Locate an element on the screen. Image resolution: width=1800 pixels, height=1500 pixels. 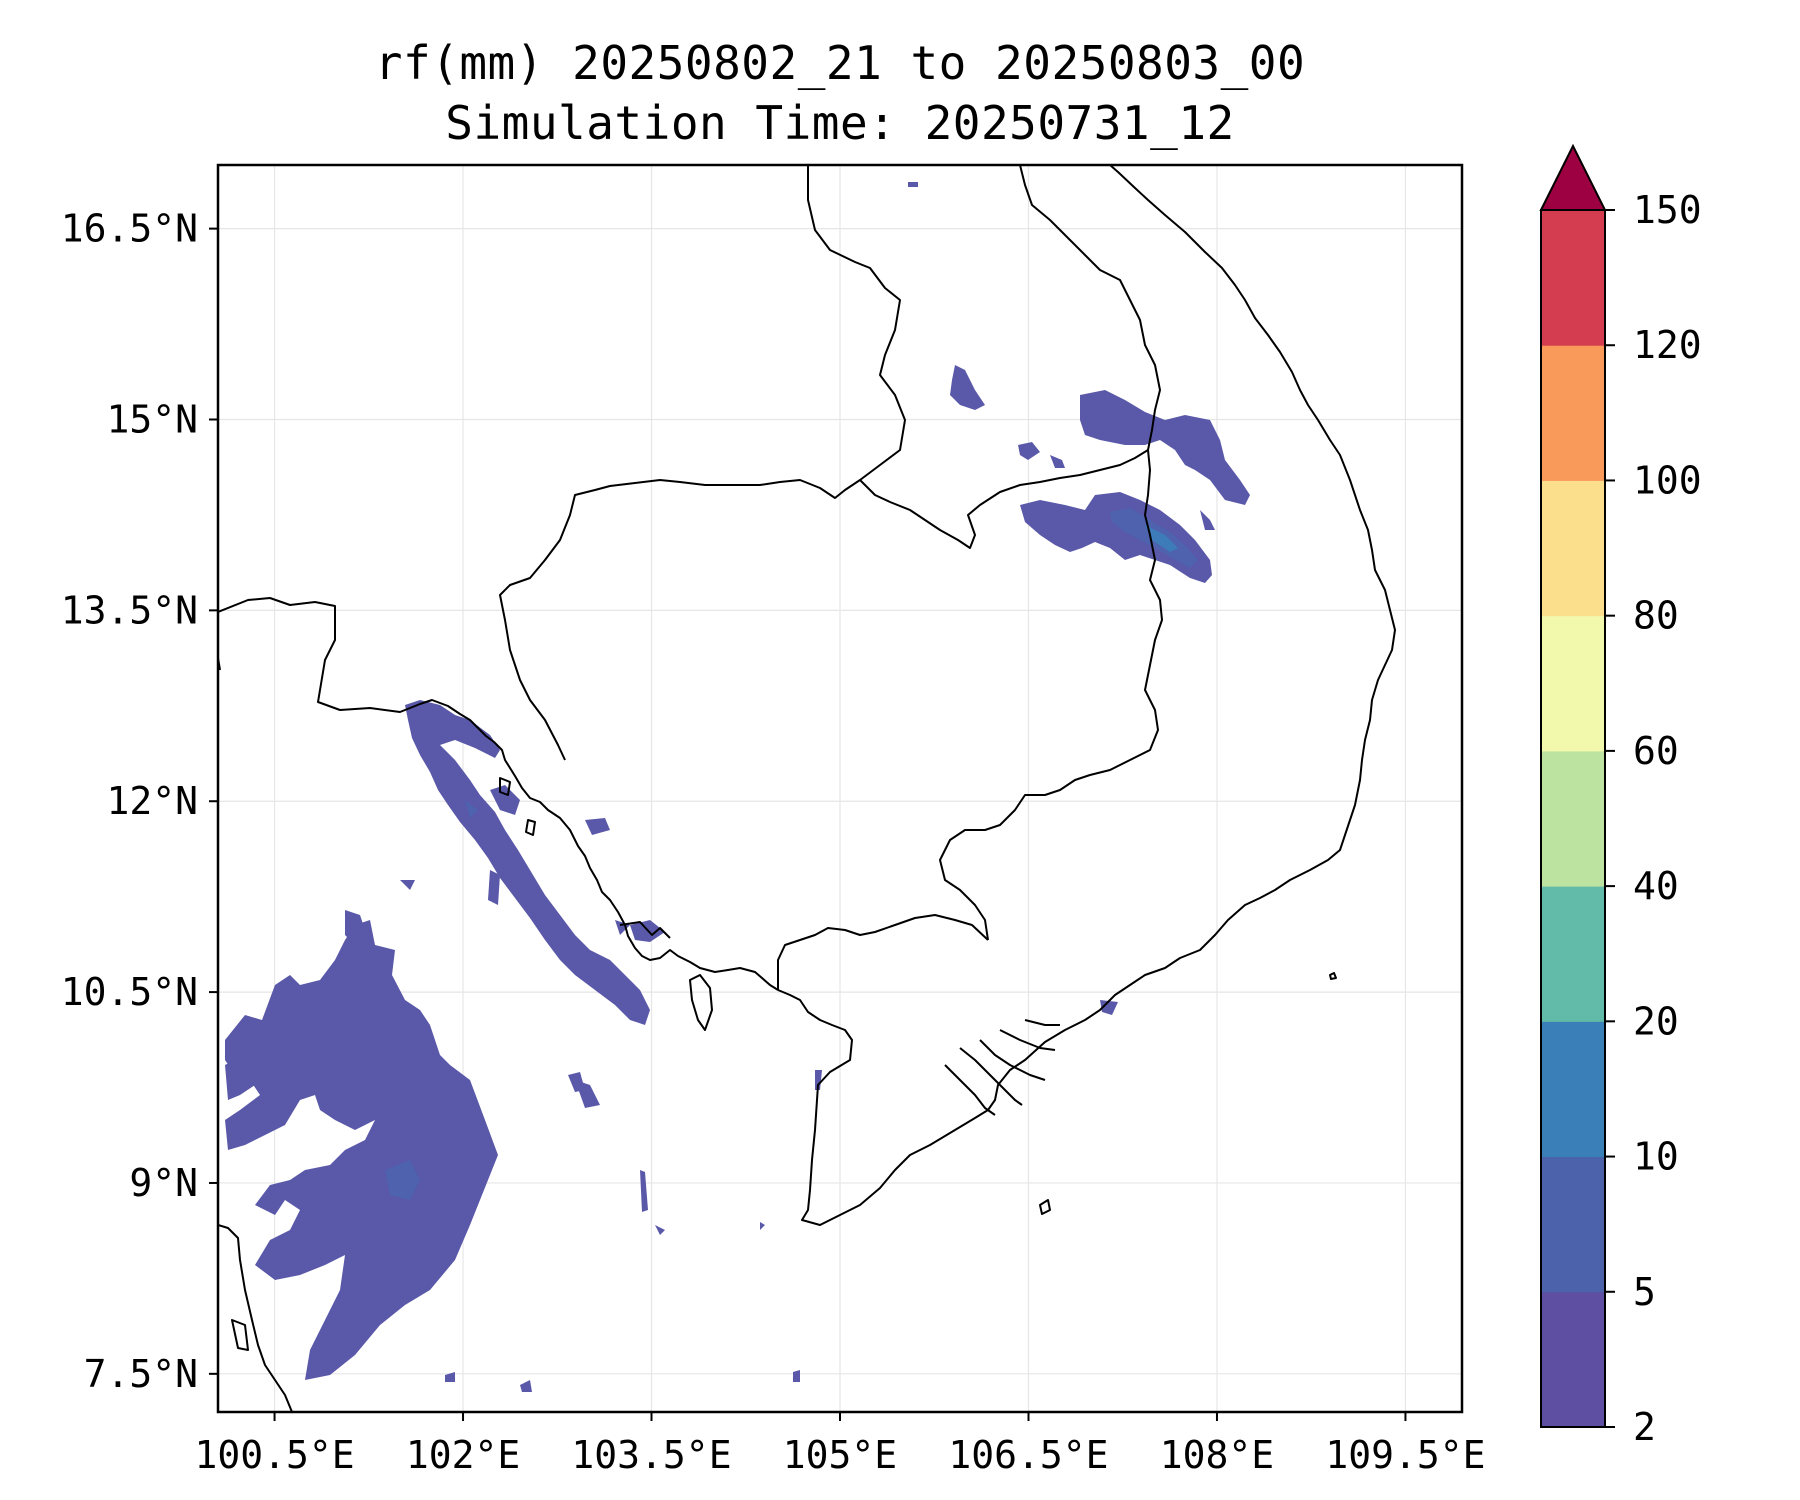
lat-tick-label: 9°N is located at coordinates (163, 1183).